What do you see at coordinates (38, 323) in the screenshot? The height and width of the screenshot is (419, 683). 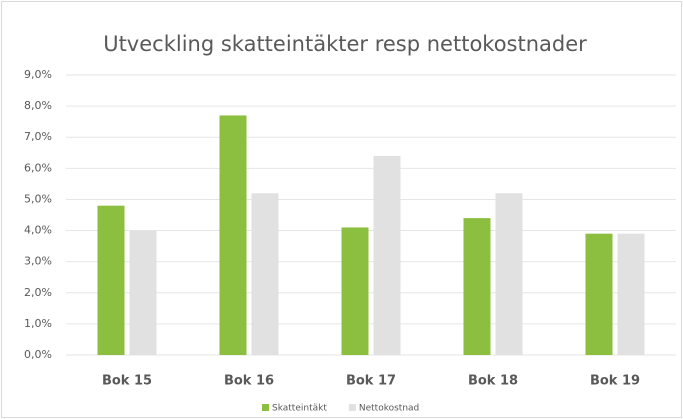 I see `y-tick-label: 1,0%` at bounding box center [38, 323].